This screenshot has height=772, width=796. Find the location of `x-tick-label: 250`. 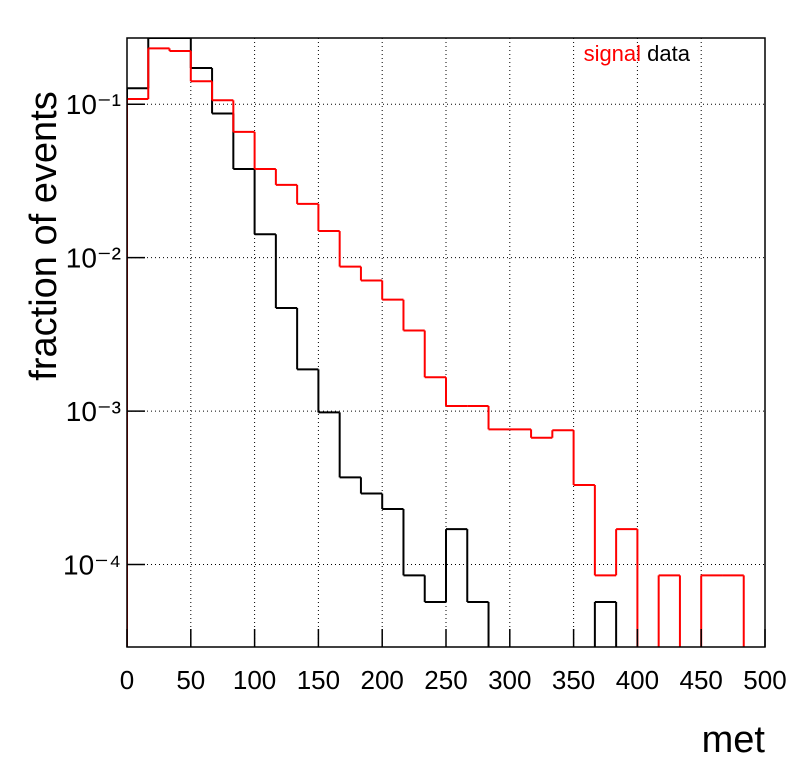

x-tick-label: 250 is located at coordinates (445, 680).